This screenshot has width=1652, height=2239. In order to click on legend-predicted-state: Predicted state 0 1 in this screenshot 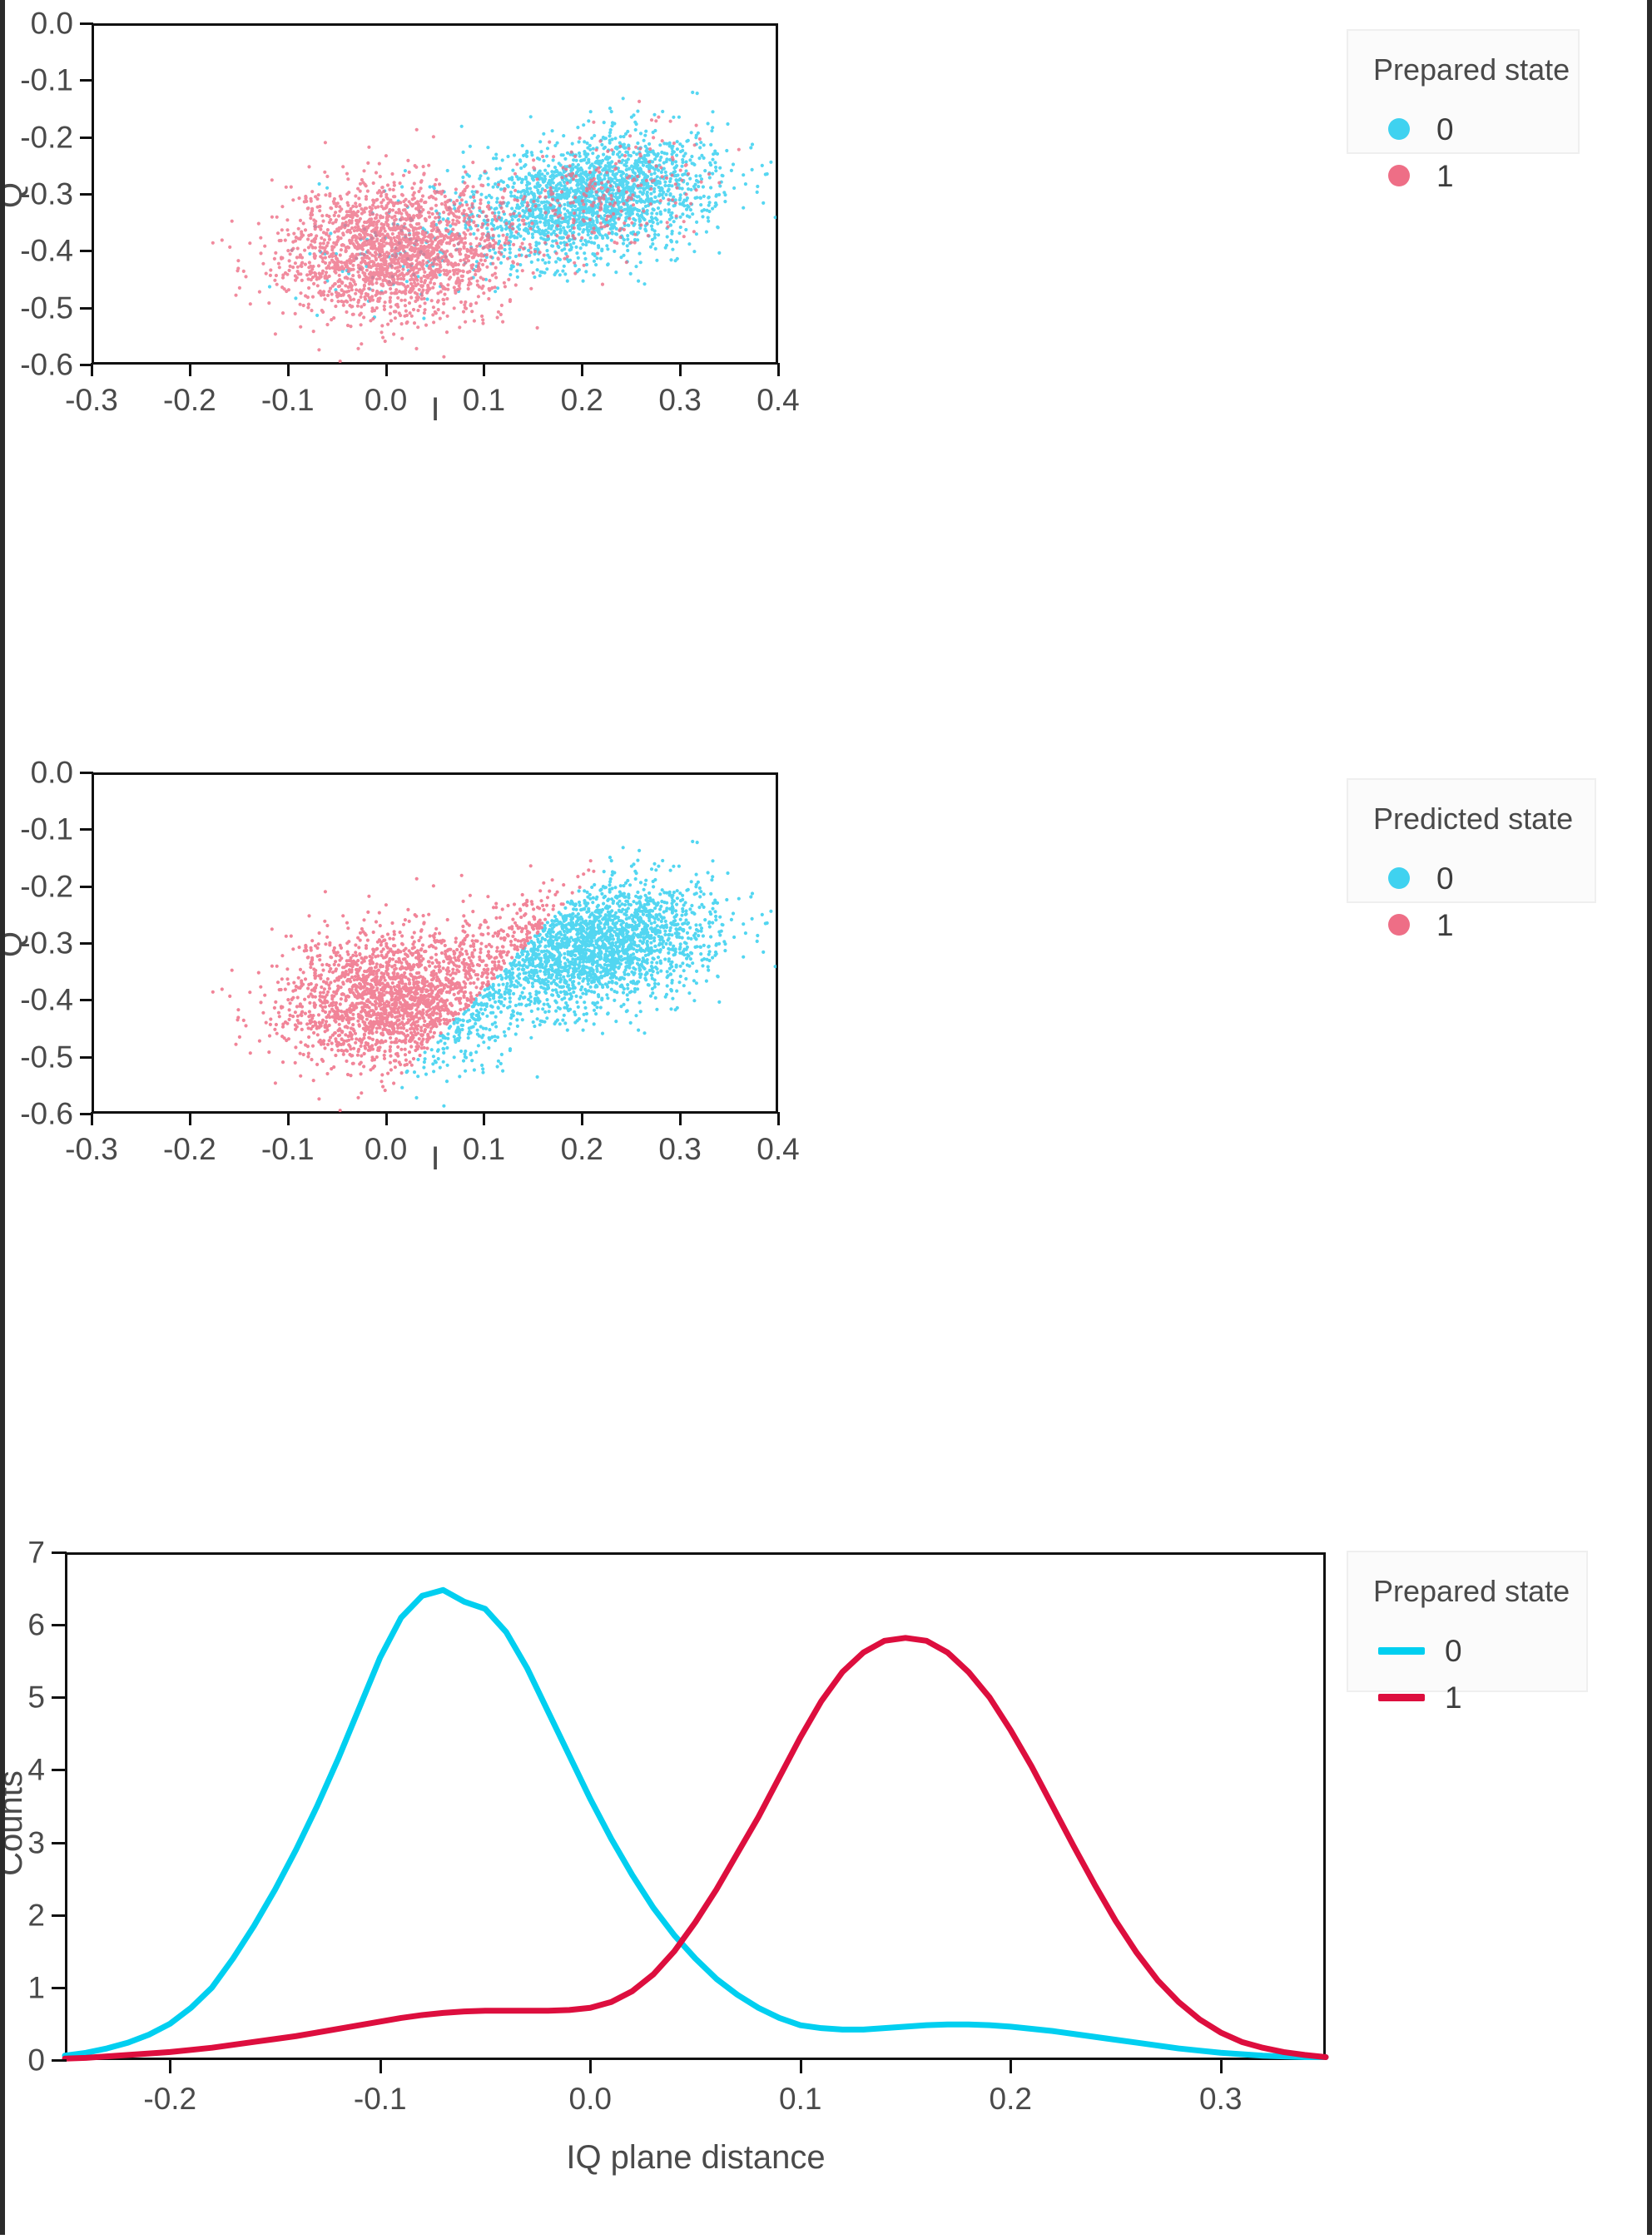, I will do `click(1471, 860)`.